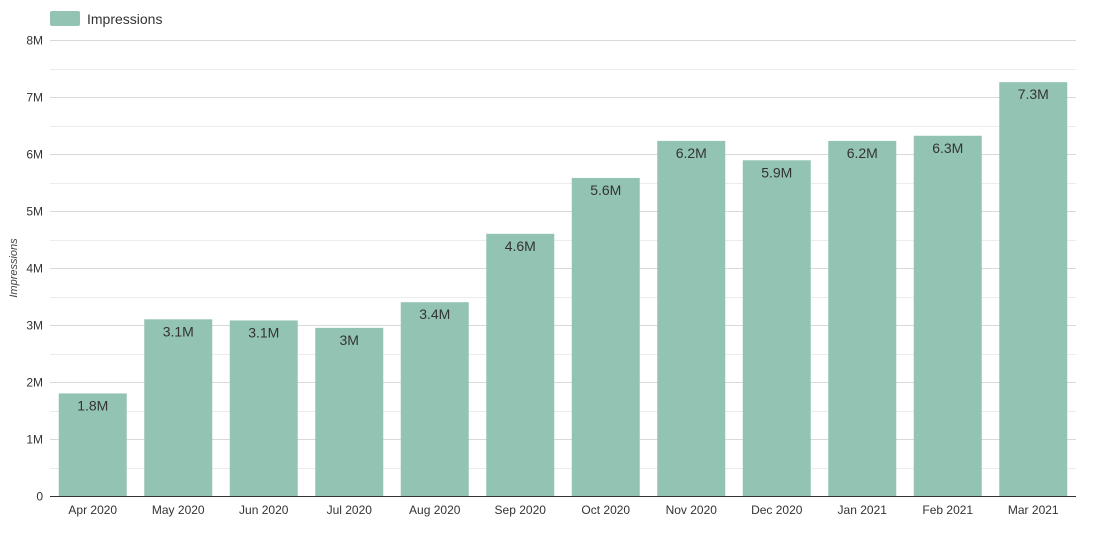 This screenshot has height=534, width=1100. I want to click on x-tick-label: Jan 2021, so click(863, 510).